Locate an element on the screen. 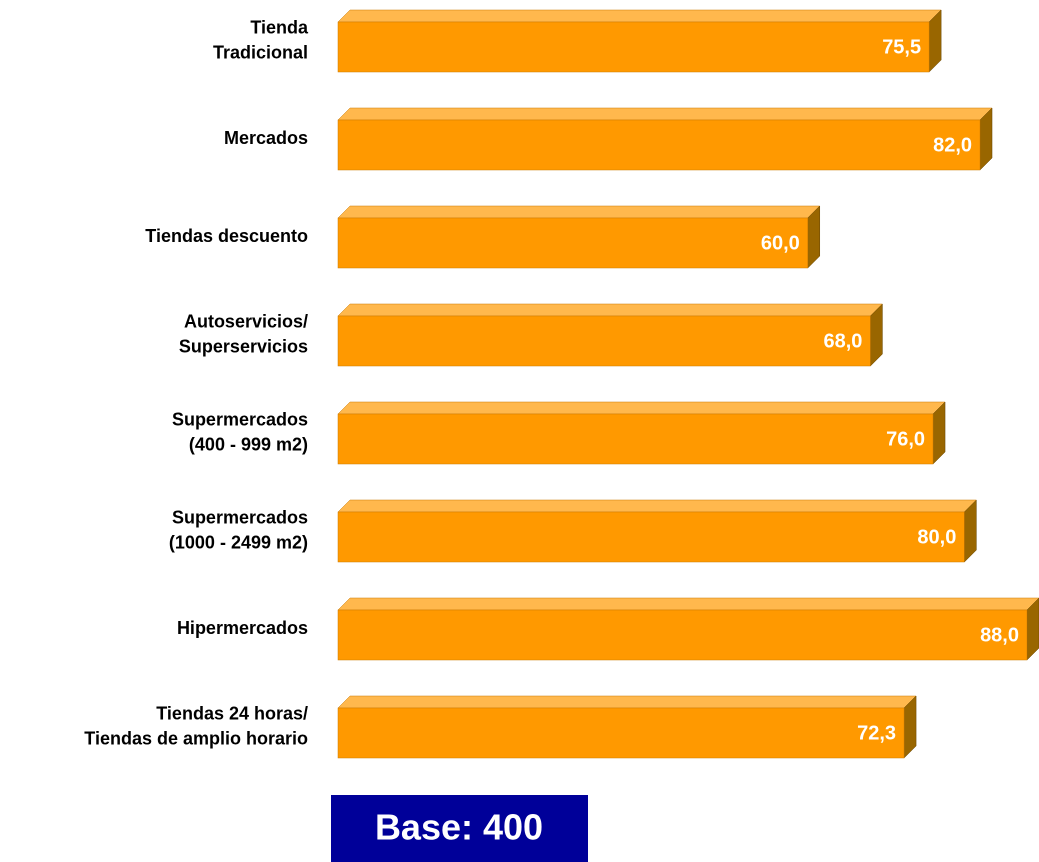 The image size is (1039, 862). value-label: 75,5 is located at coordinates (901, 47).